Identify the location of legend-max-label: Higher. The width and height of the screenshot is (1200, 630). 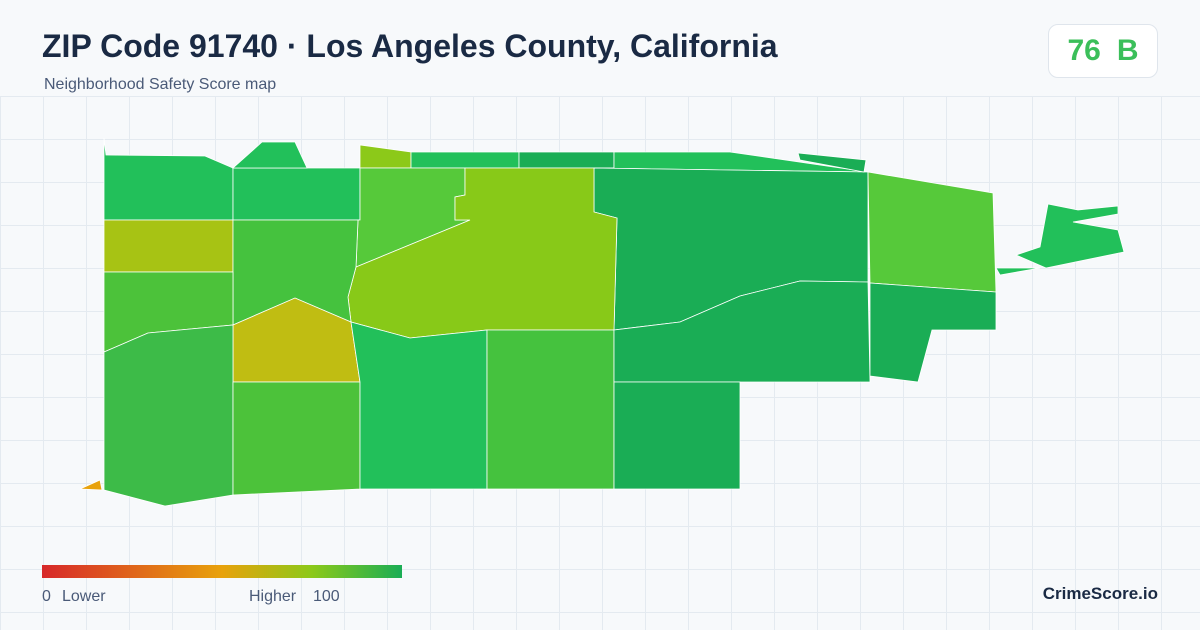
(273, 596).